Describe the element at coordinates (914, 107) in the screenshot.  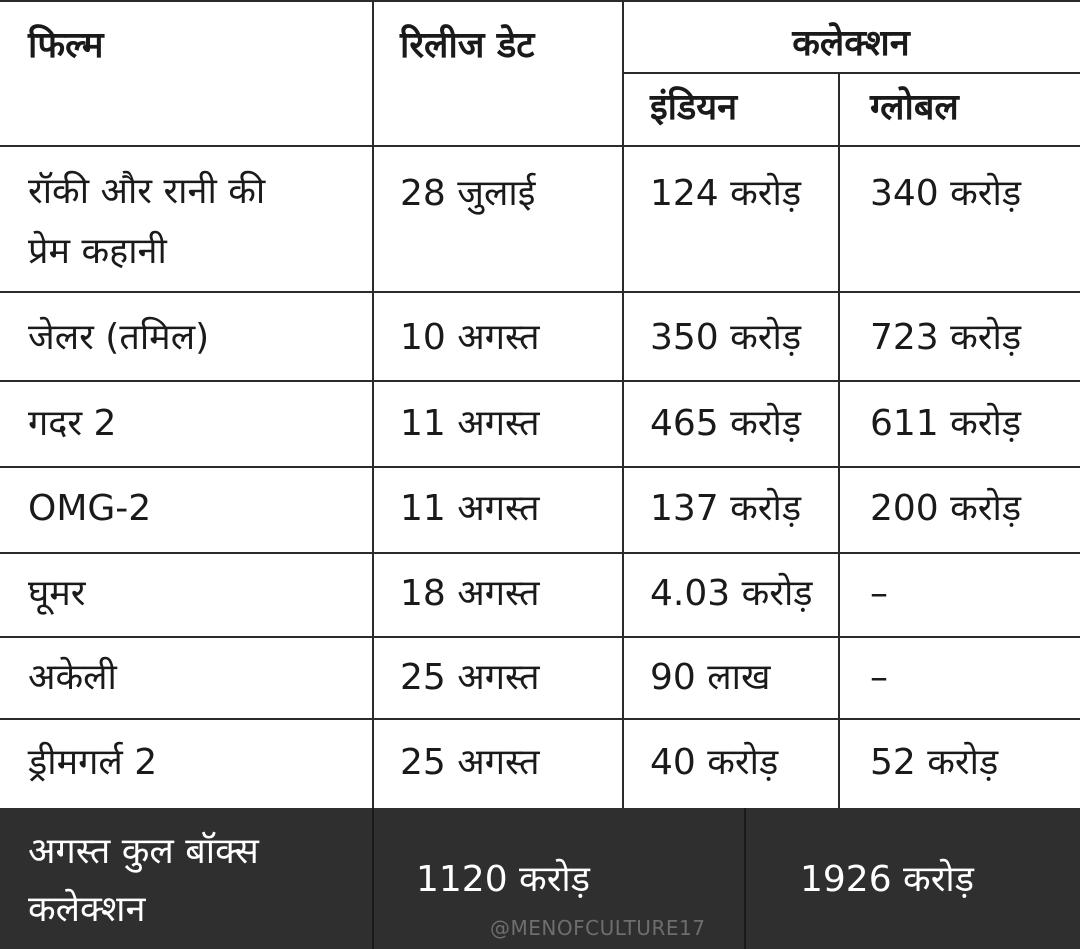
I see `header-global: ग्लोबल` at that location.